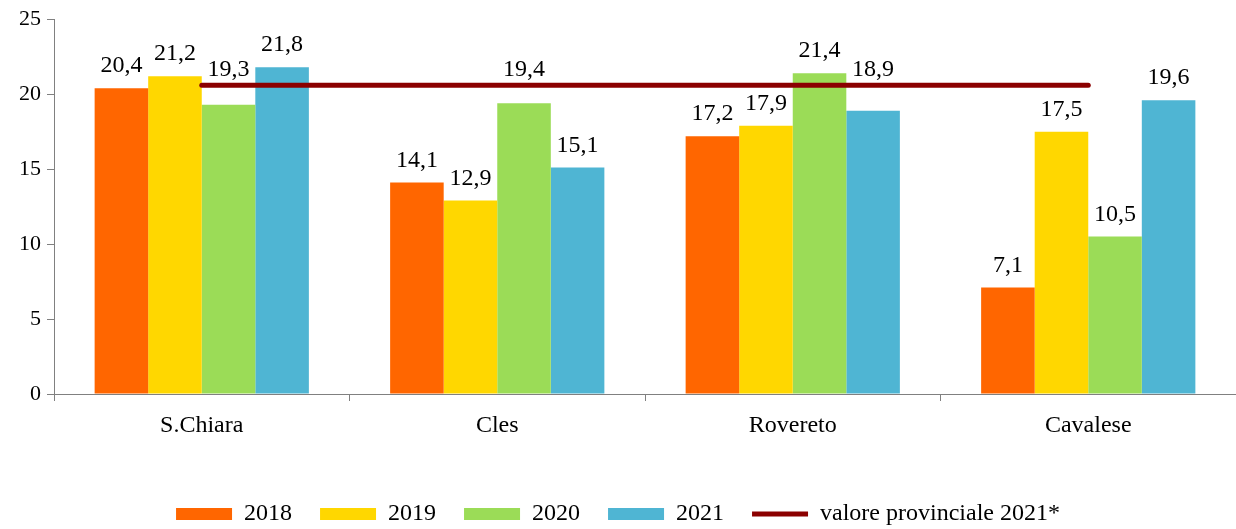  I want to click on data-label: 19,4, so click(524, 68).